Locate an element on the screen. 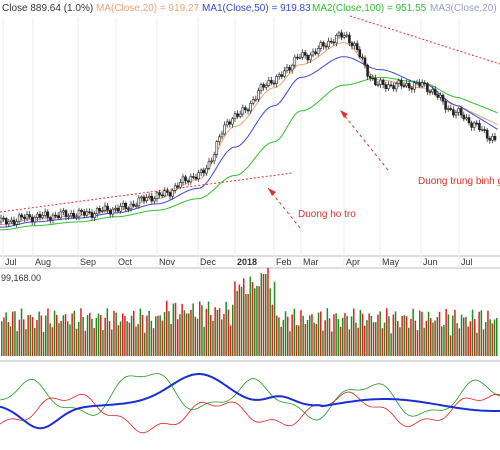 This screenshot has height=450, width=500. annotation-support-text: Duong ho tro is located at coordinates (327, 214).